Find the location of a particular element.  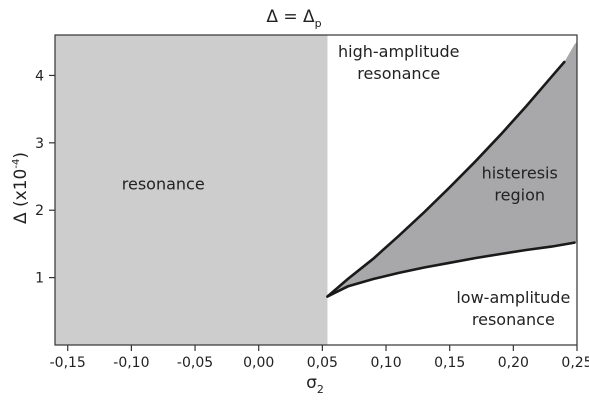

label-low-amplitude-line: low-amplitude is located at coordinates (513, 297).